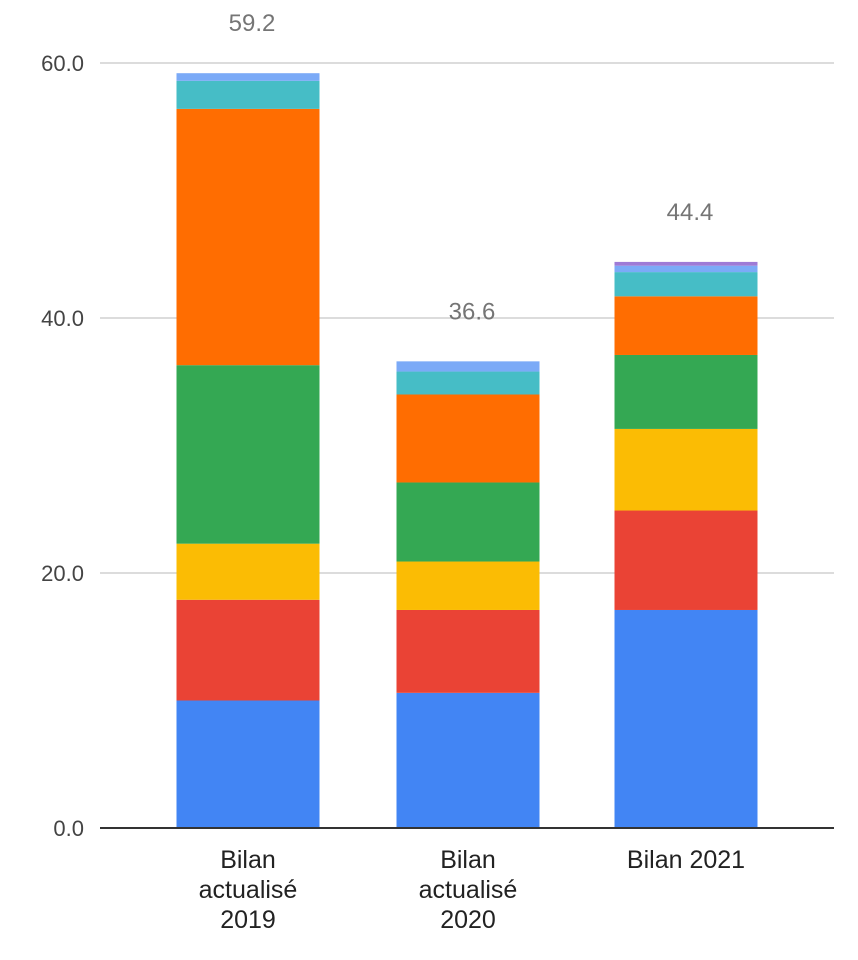  I want to click on bar-total-label: 44.4, so click(690, 212).